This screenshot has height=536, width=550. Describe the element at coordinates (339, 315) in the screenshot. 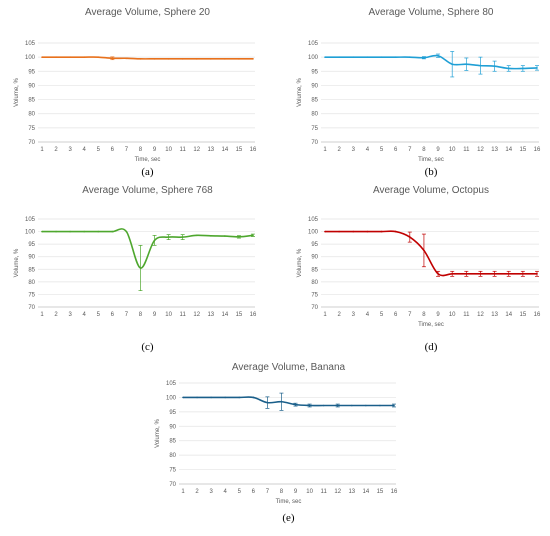

I see `x-tick-label: 2` at that location.